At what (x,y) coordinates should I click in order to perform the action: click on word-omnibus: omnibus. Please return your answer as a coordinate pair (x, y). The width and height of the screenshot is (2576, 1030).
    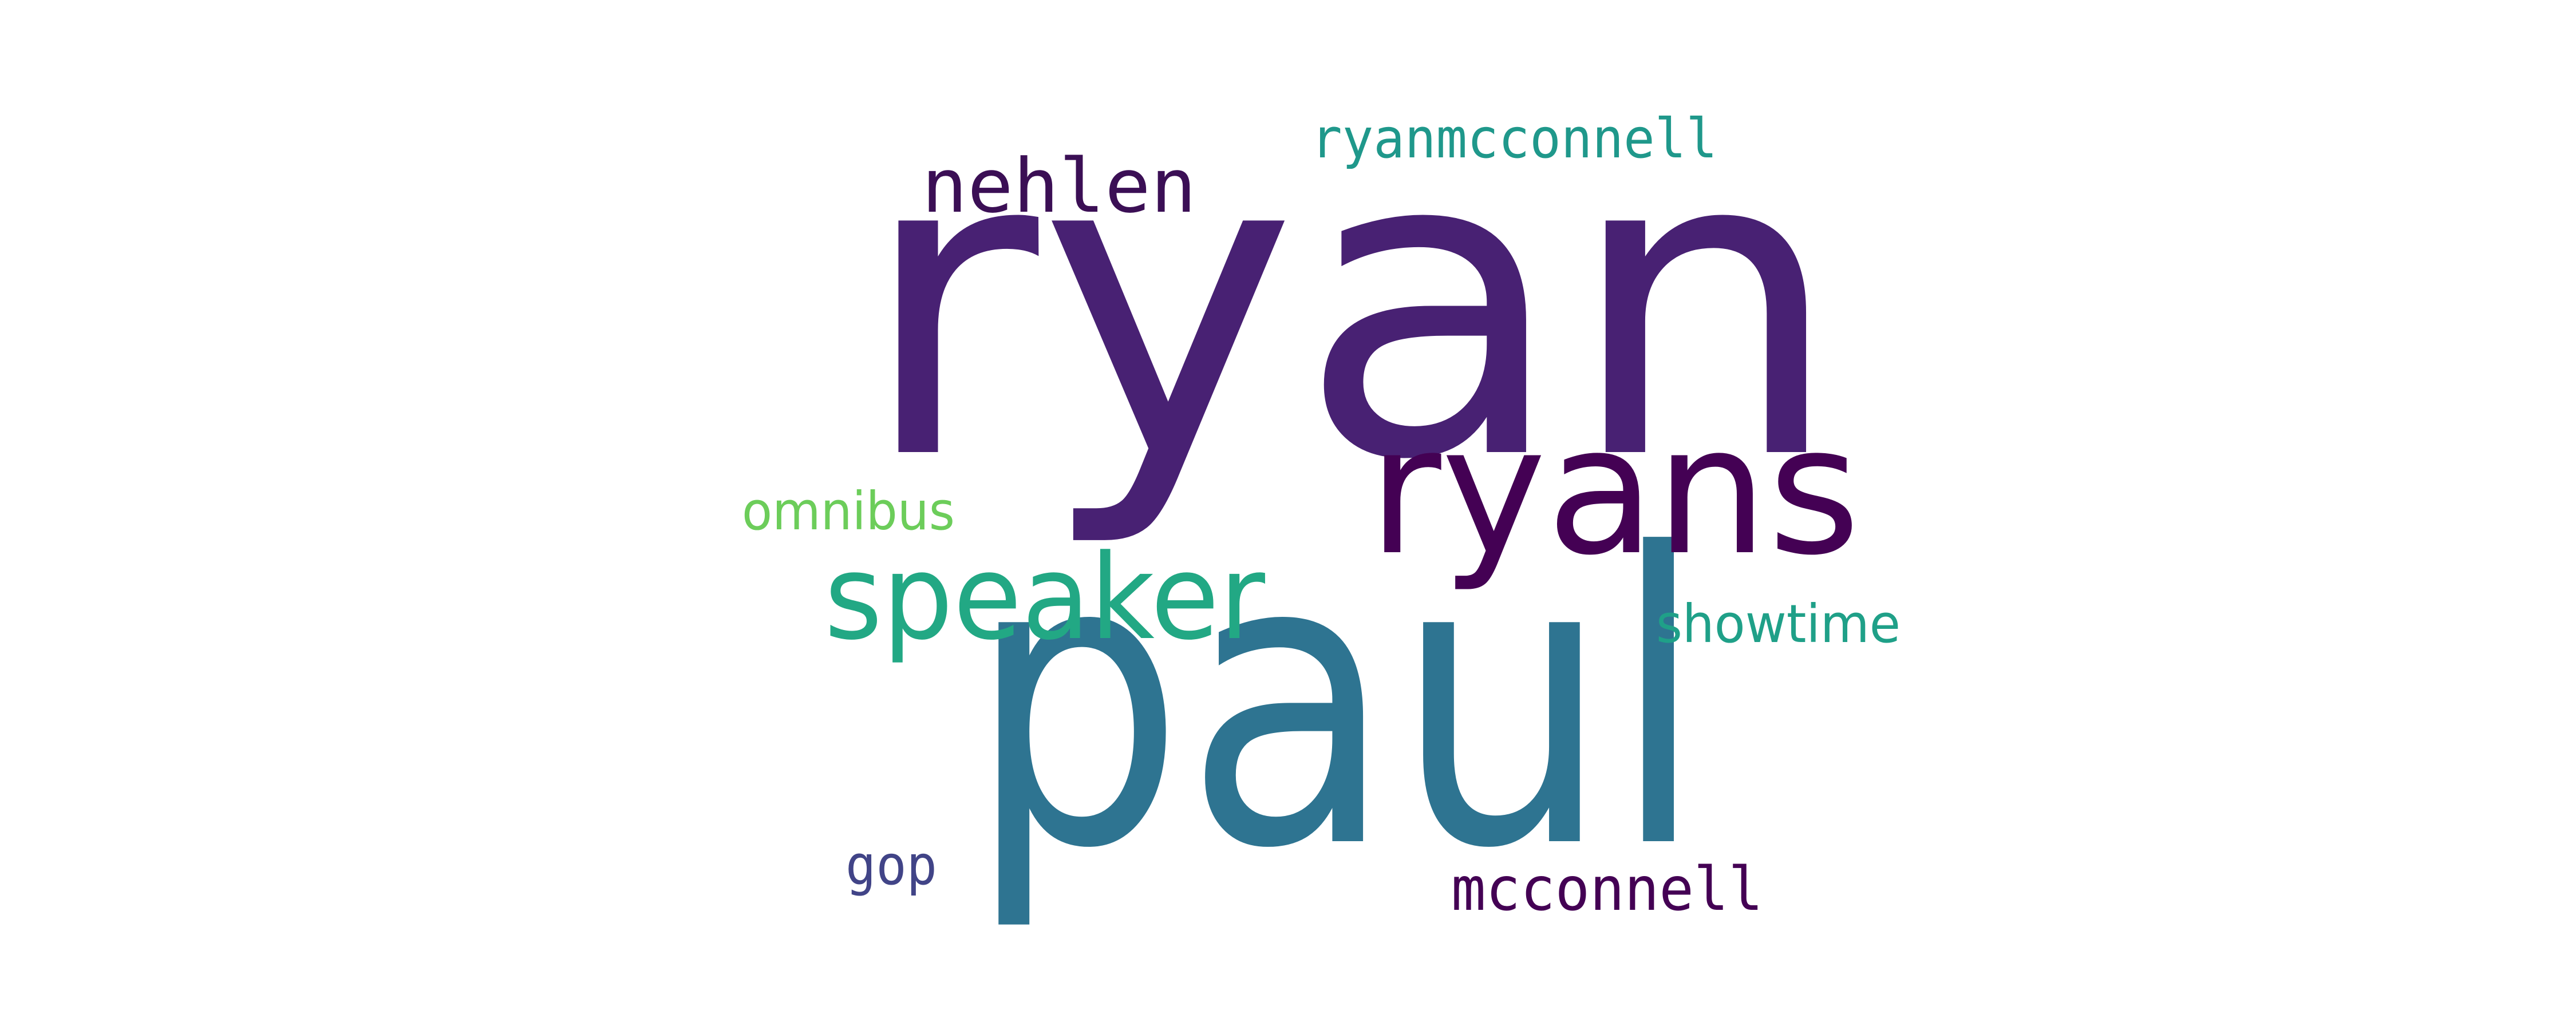
    Looking at the image, I should click on (848, 511).